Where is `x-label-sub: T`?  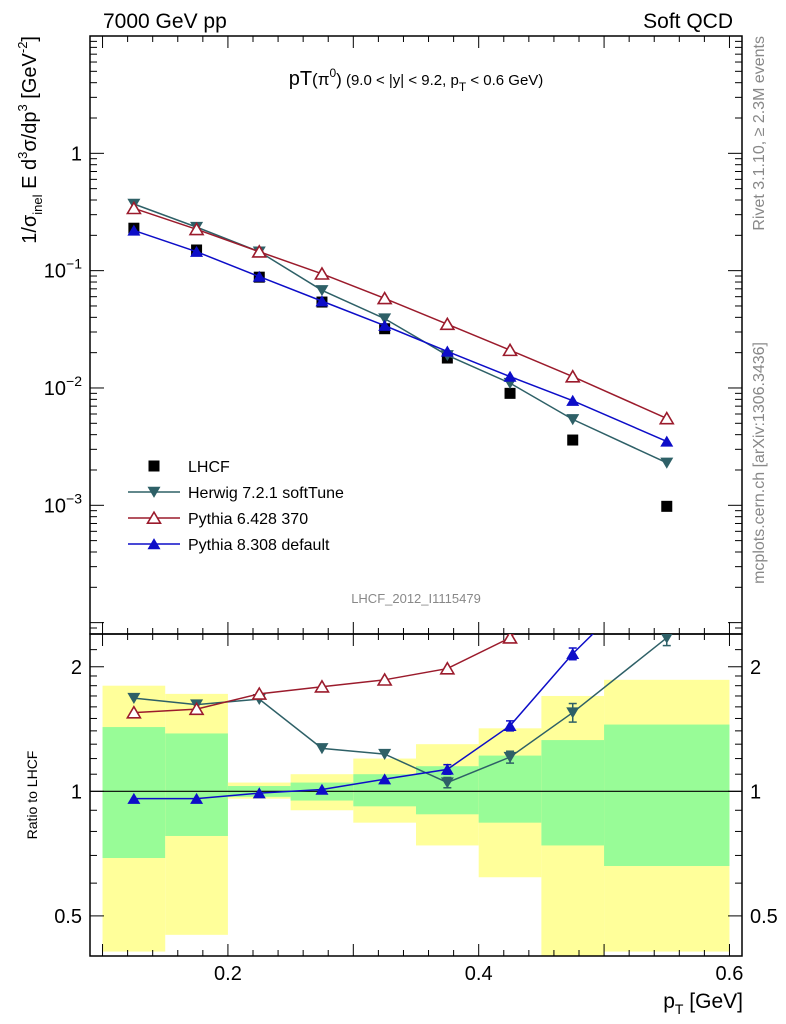
x-label-sub: T is located at coordinates (679, 1009).